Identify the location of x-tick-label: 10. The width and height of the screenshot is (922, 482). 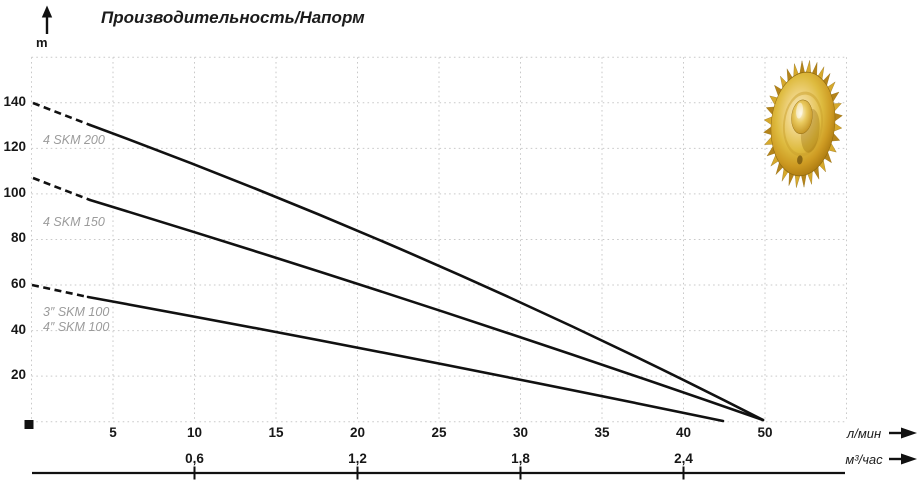
(194, 432).